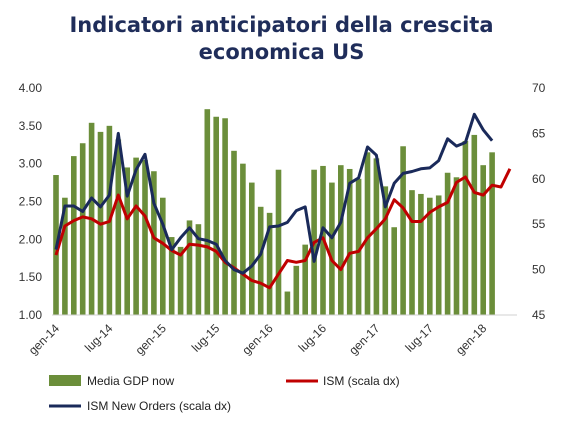  Describe the element at coordinates (539, 270) in the screenshot. I see `y-right-tick-label: 50` at that location.